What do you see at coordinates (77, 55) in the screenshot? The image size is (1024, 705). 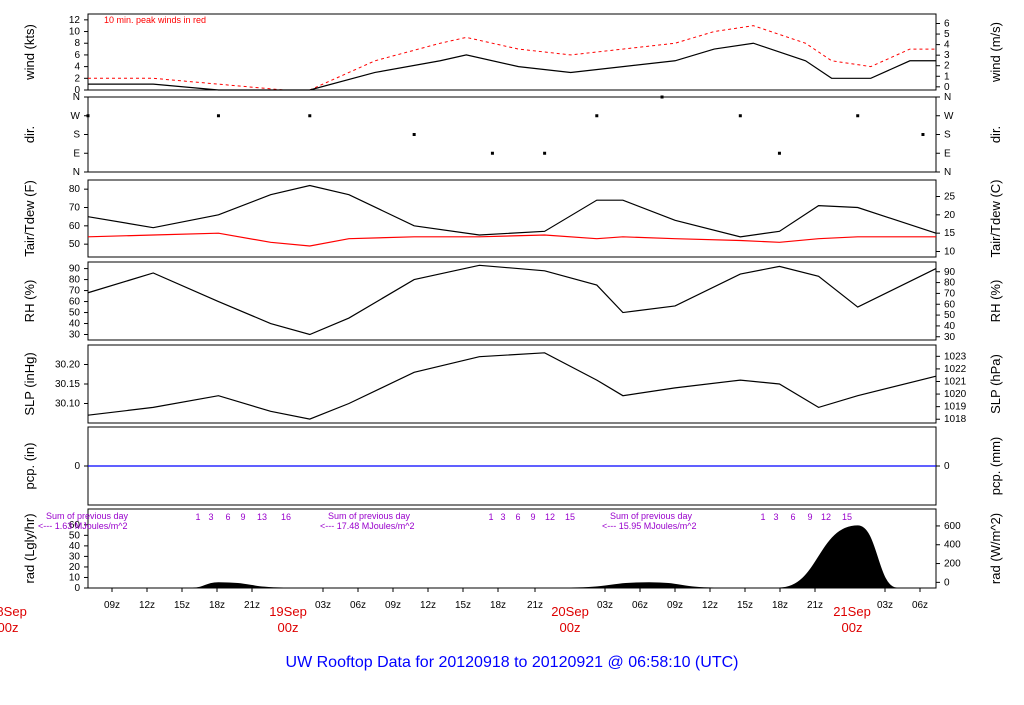 I see `wind-ytick-label-left: 6` at bounding box center [77, 55].